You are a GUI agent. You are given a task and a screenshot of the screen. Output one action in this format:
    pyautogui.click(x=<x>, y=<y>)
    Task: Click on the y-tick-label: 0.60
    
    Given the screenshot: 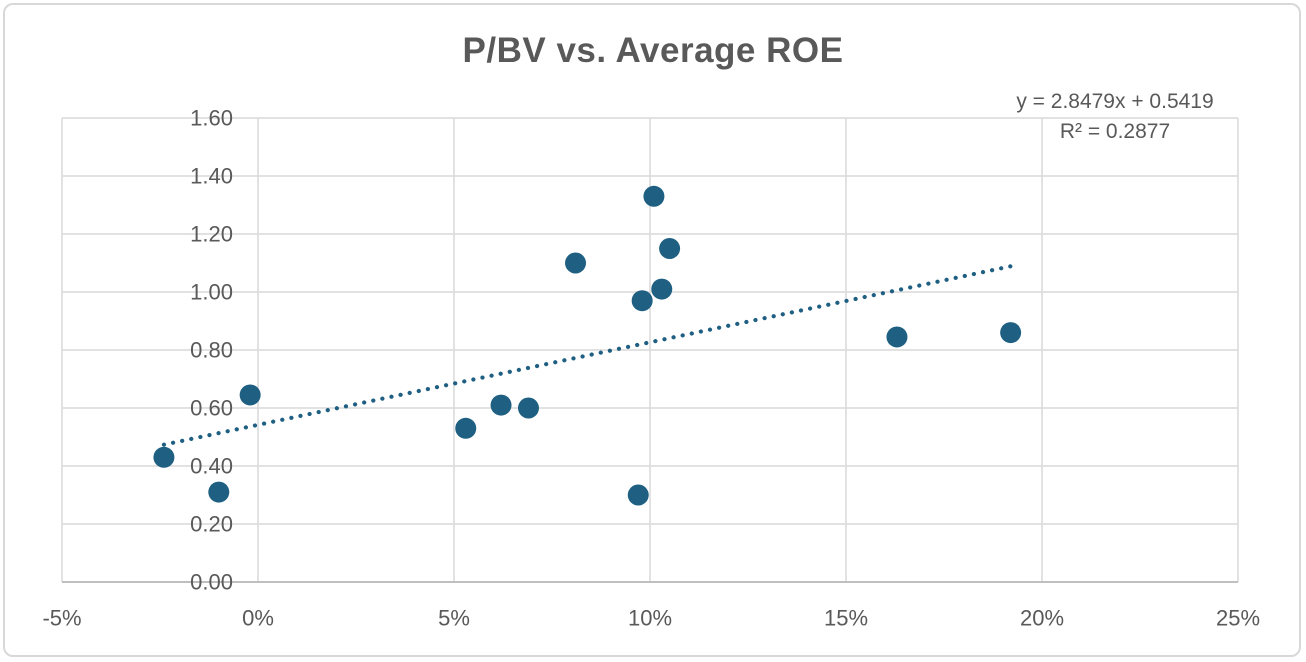 What is the action you would take?
    pyautogui.click(x=211, y=408)
    